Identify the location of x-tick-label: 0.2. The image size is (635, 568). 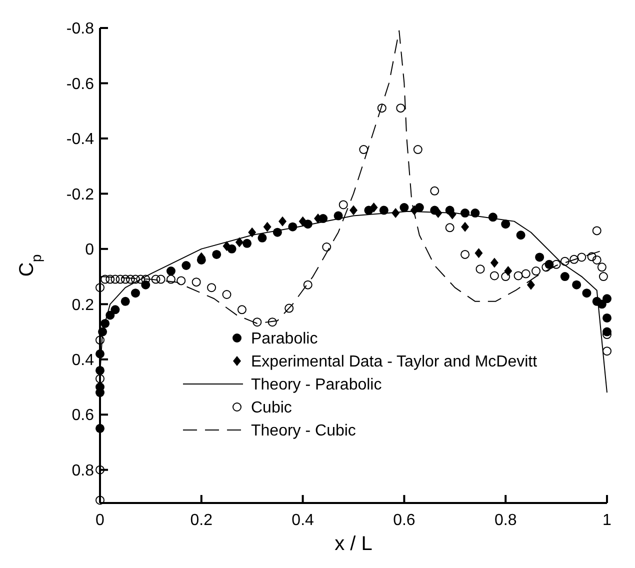
(201, 520).